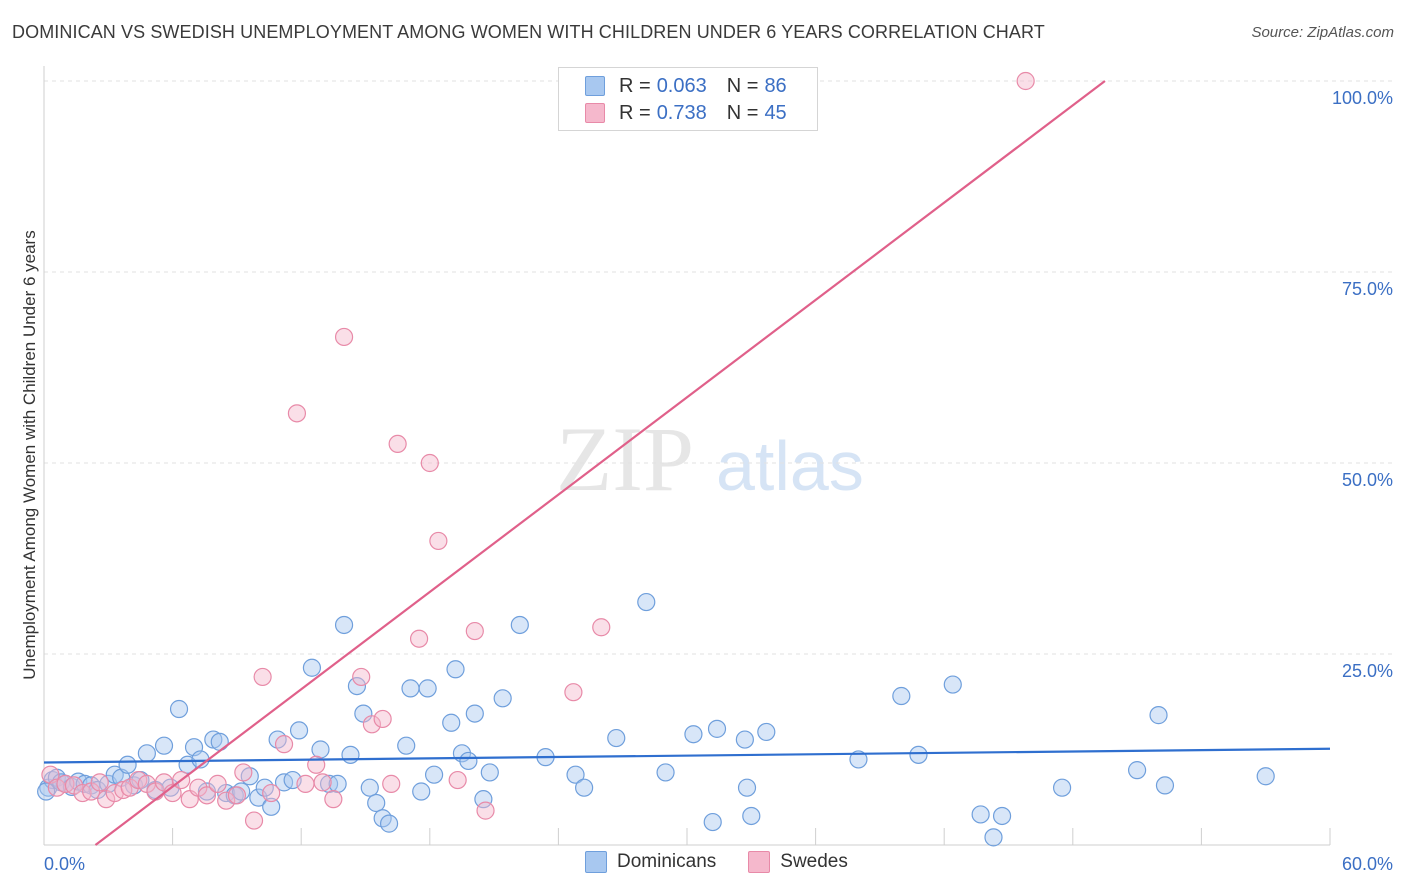 Image resolution: width=1406 pixels, height=892 pixels. What do you see at coordinates (710, 459) in the screenshot?
I see `watermark: ZIP atlas` at bounding box center [710, 459].